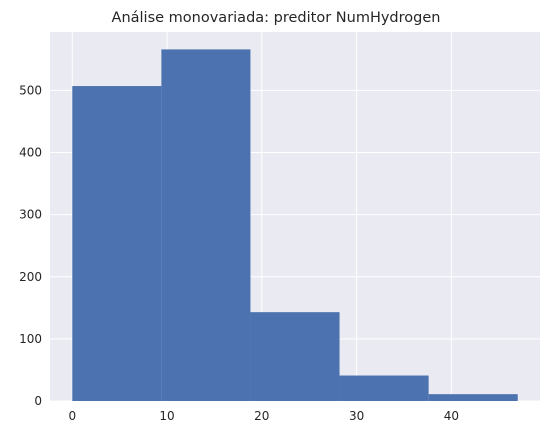 This screenshot has width=552, height=434. What do you see at coordinates (30, 339) in the screenshot?
I see `y-tick-label: 100` at bounding box center [30, 339].